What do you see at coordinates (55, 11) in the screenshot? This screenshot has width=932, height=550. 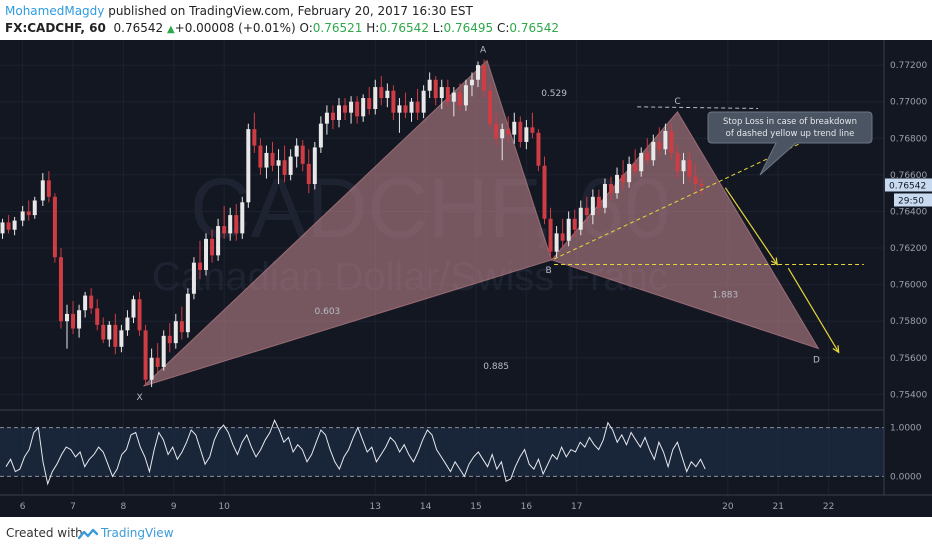 I see `author-link: MohamedMagdy` at bounding box center [55, 11].